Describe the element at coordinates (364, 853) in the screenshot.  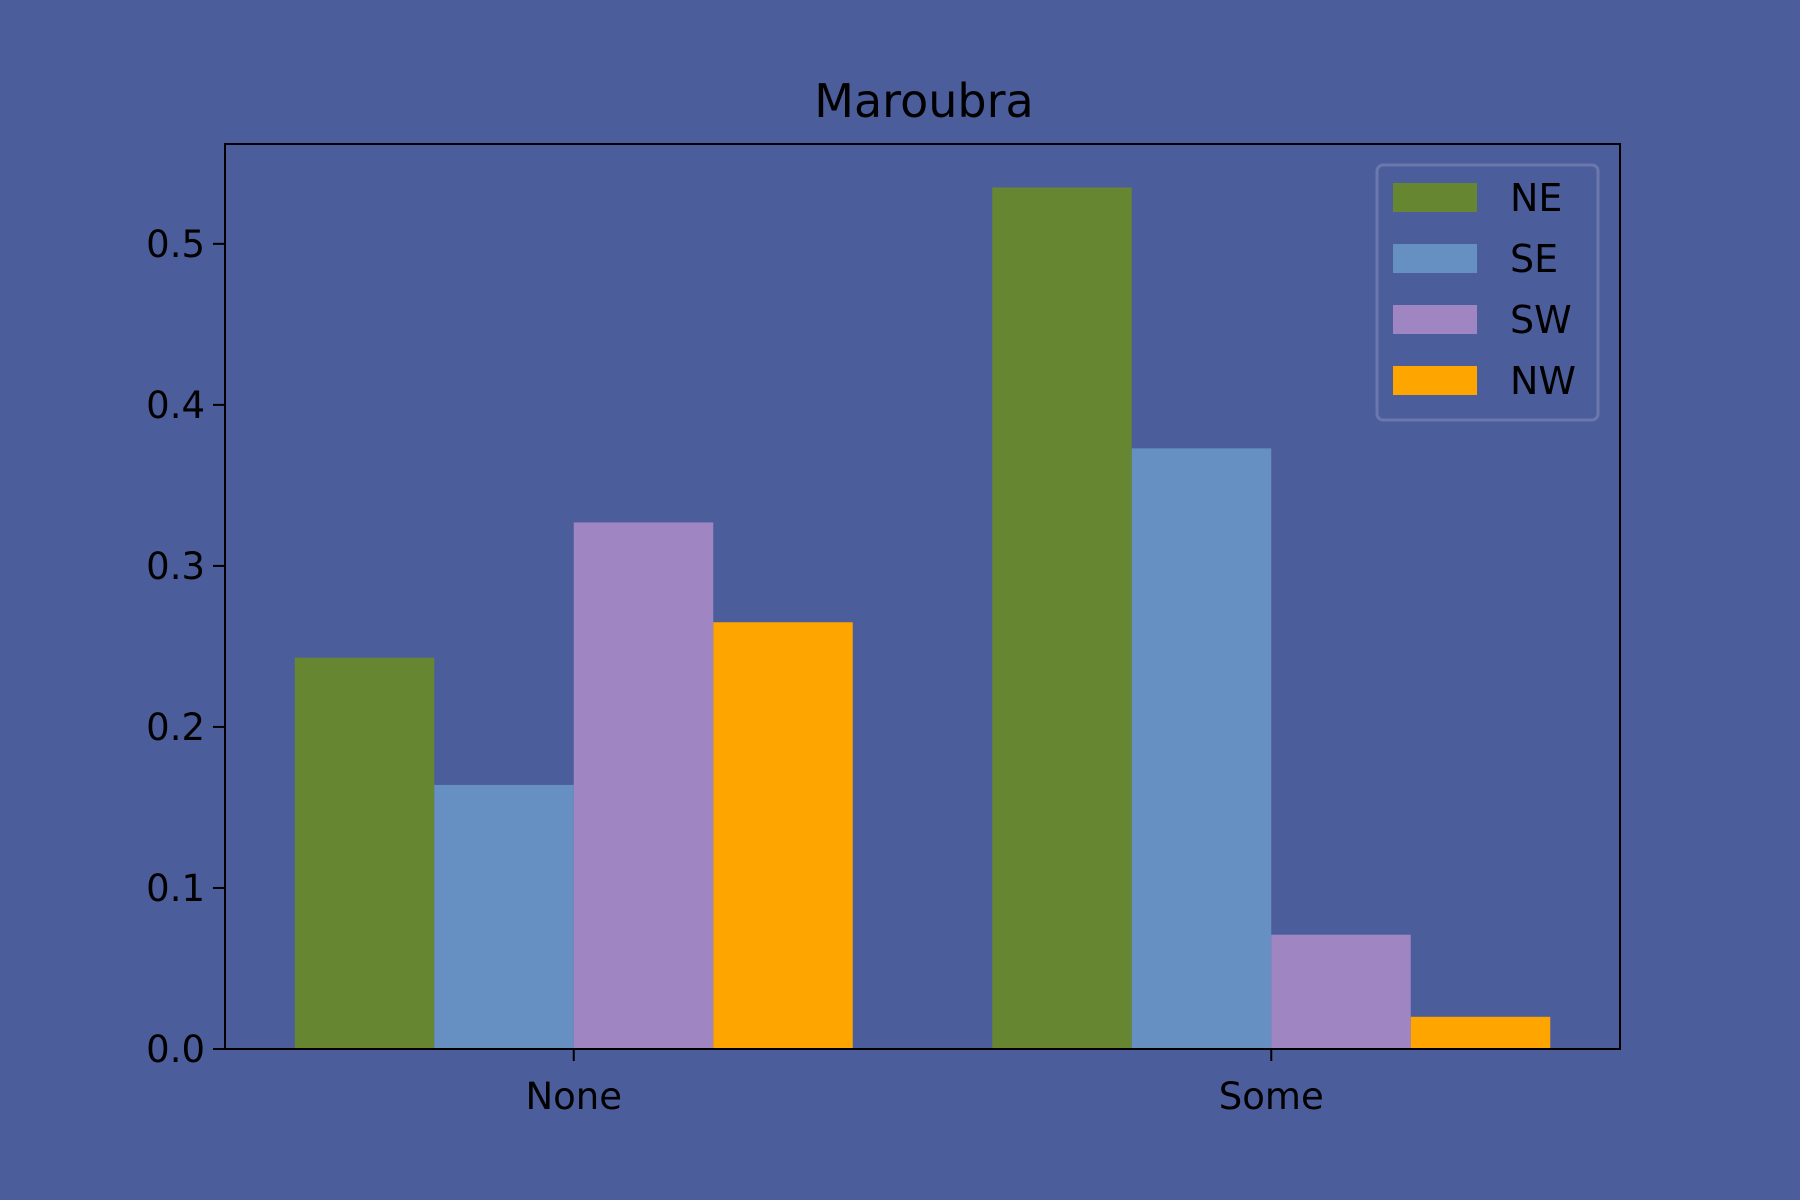
I see `bar-ne-none` at that location.